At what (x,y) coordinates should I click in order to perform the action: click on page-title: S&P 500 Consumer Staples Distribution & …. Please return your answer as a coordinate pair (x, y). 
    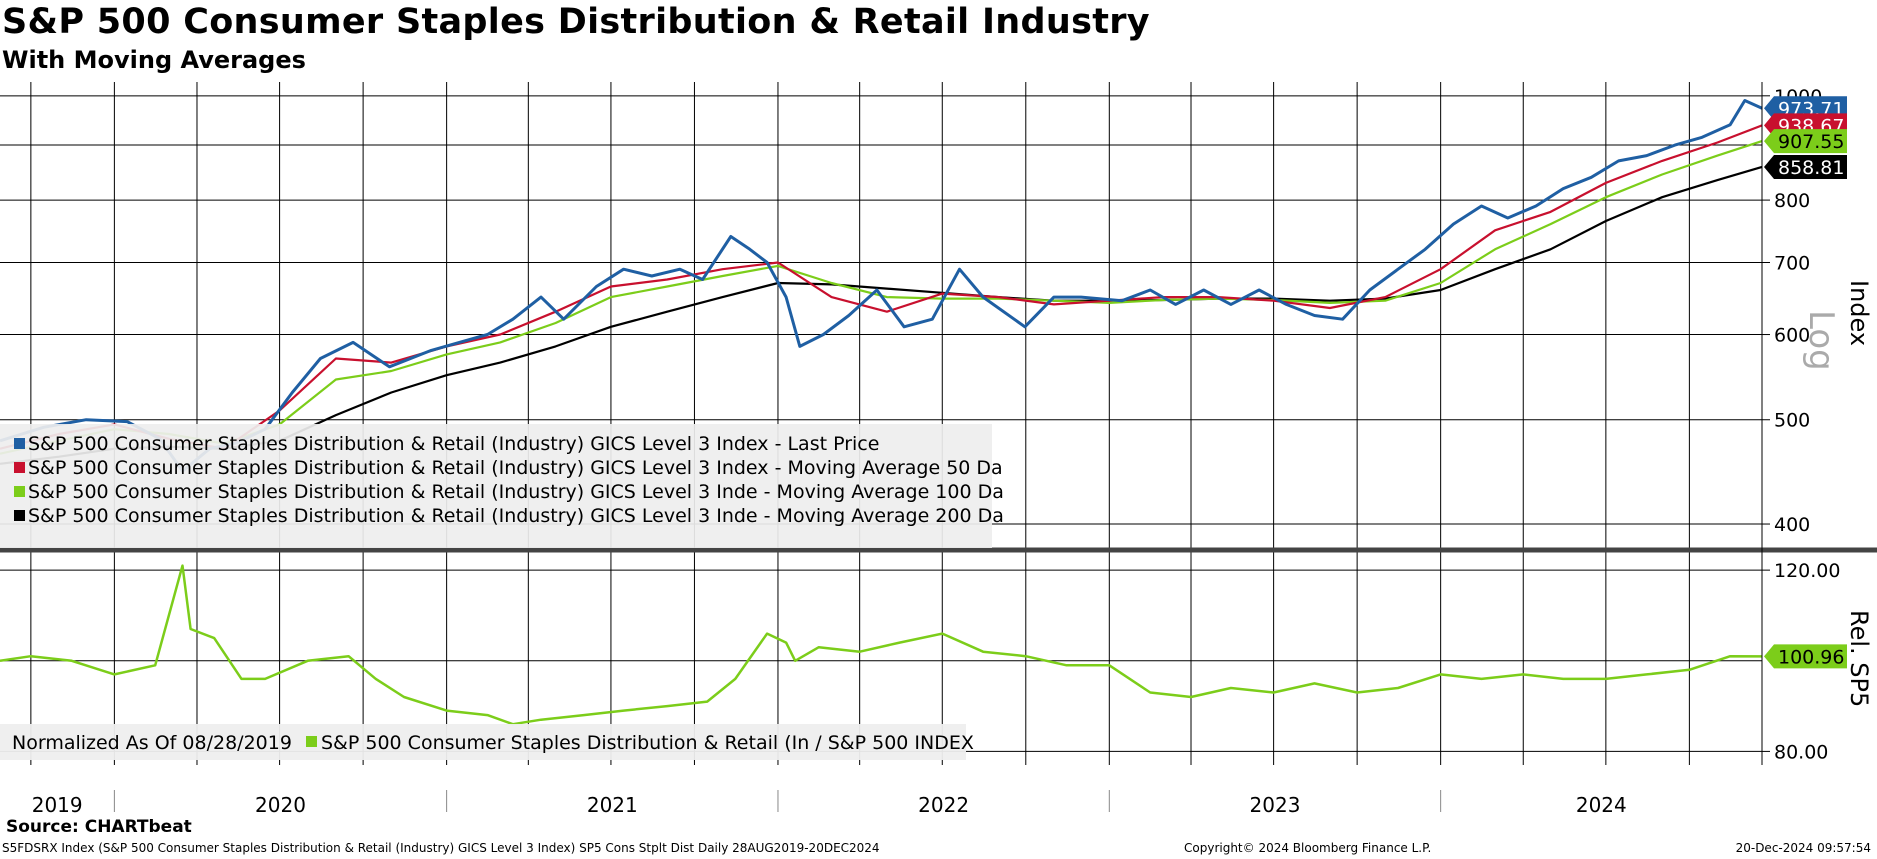
    Looking at the image, I should click on (576, 22).